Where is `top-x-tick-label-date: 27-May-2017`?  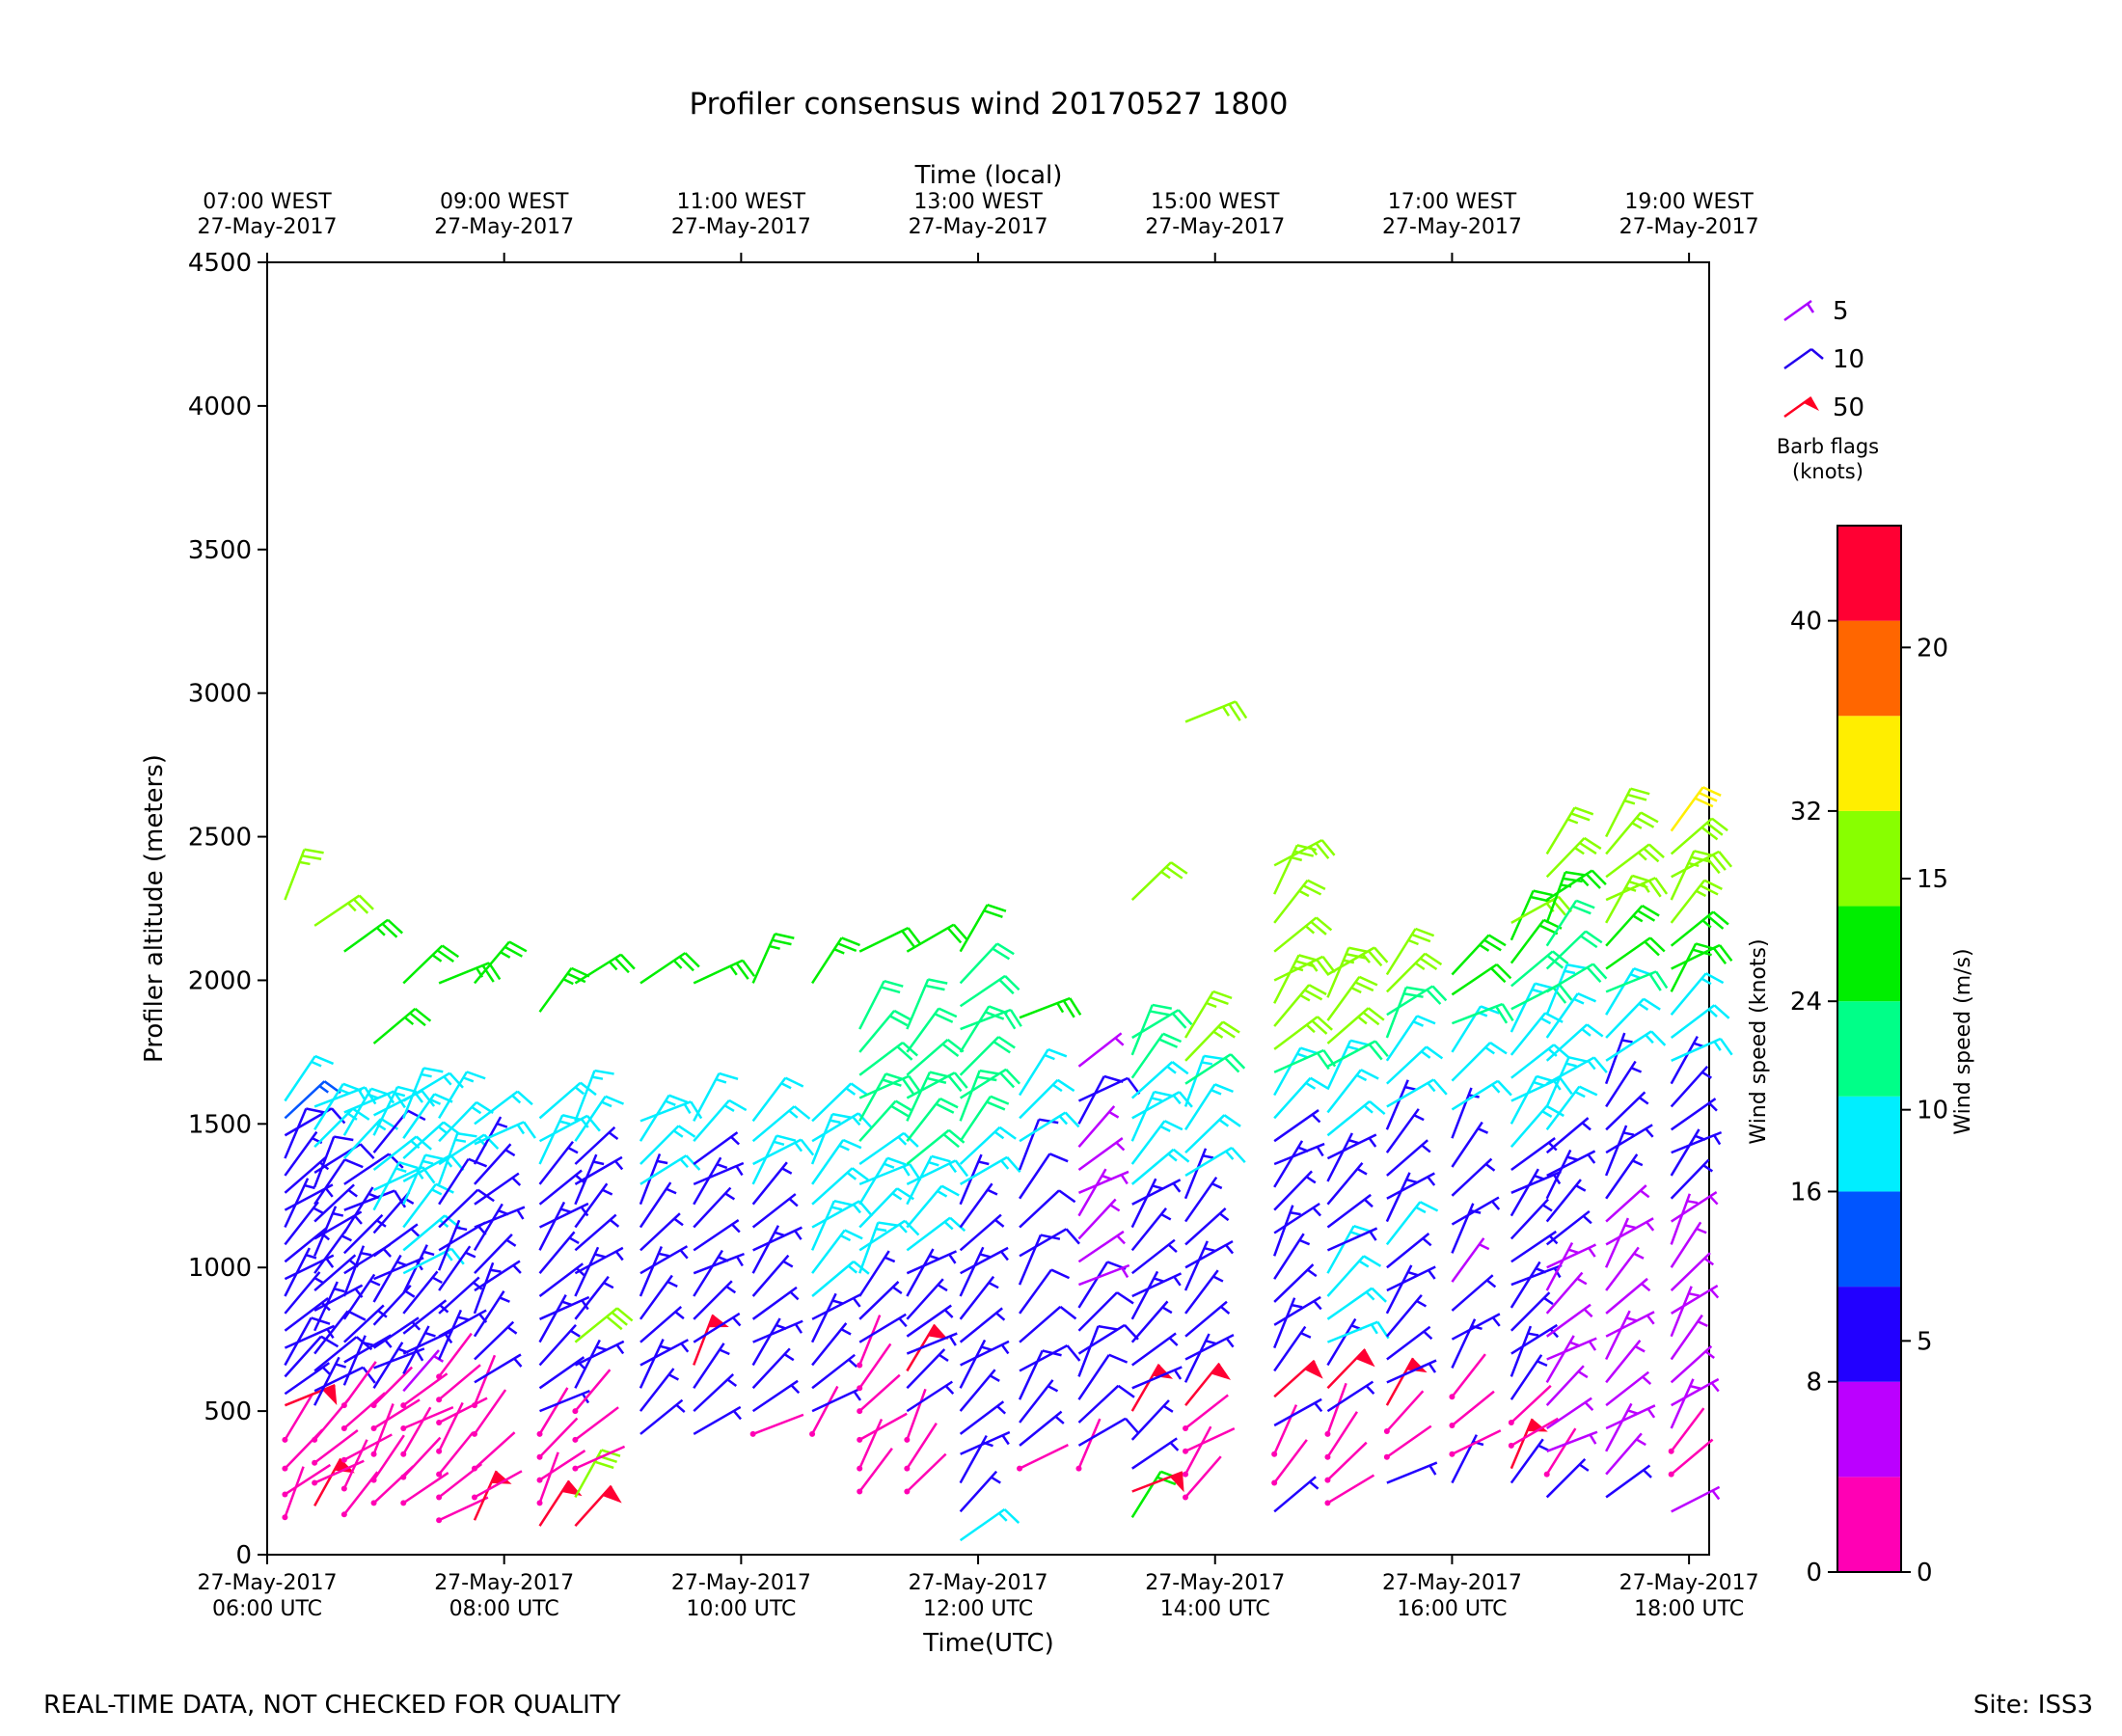
top-x-tick-label-date: 27-May-2017 is located at coordinates (504, 227).